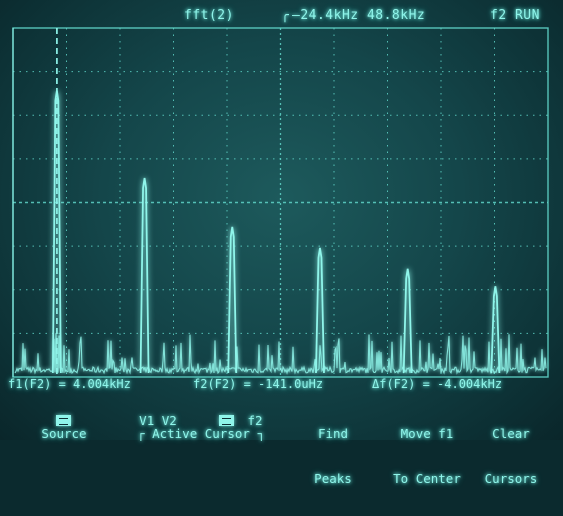 This screenshot has height=516, width=563. Describe the element at coordinates (333, 433) in the screenshot. I see `find-peaks-line1: Find` at that location.